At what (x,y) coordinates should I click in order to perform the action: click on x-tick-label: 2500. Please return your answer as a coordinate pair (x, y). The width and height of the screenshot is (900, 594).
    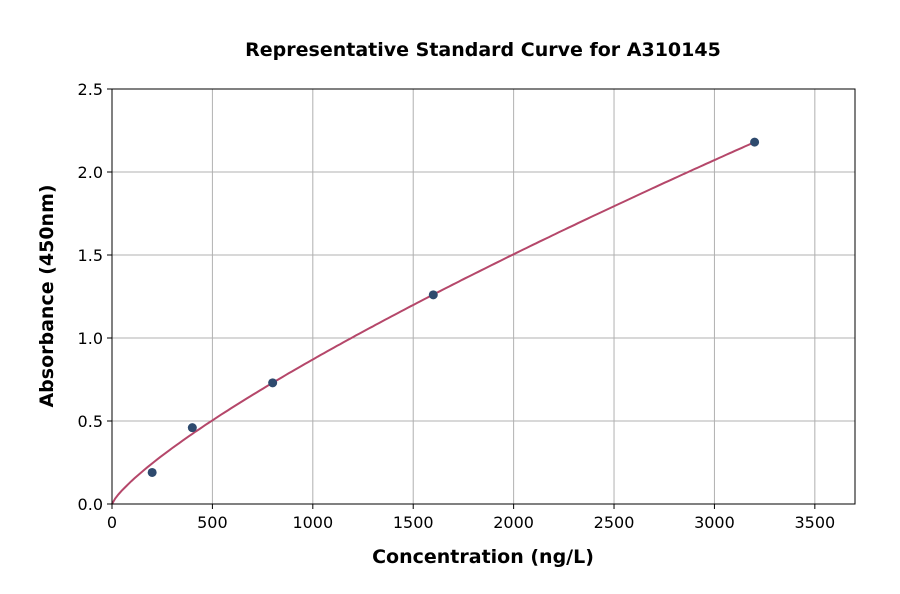
    Looking at the image, I should click on (614, 522).